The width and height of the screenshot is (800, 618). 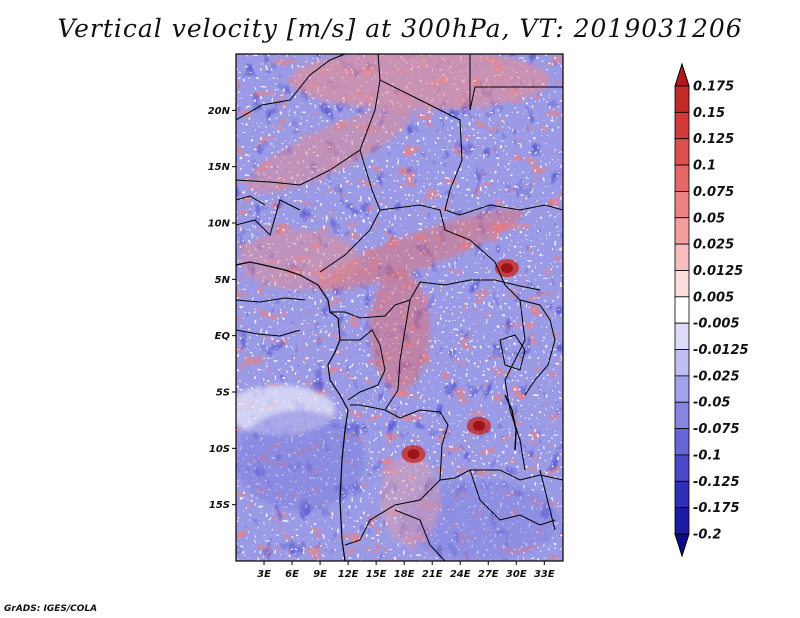 What do you see at coordinates (219, 224) in the screenshot?
I see `y-tick-label: 10N` at bounding box center [219, 224].